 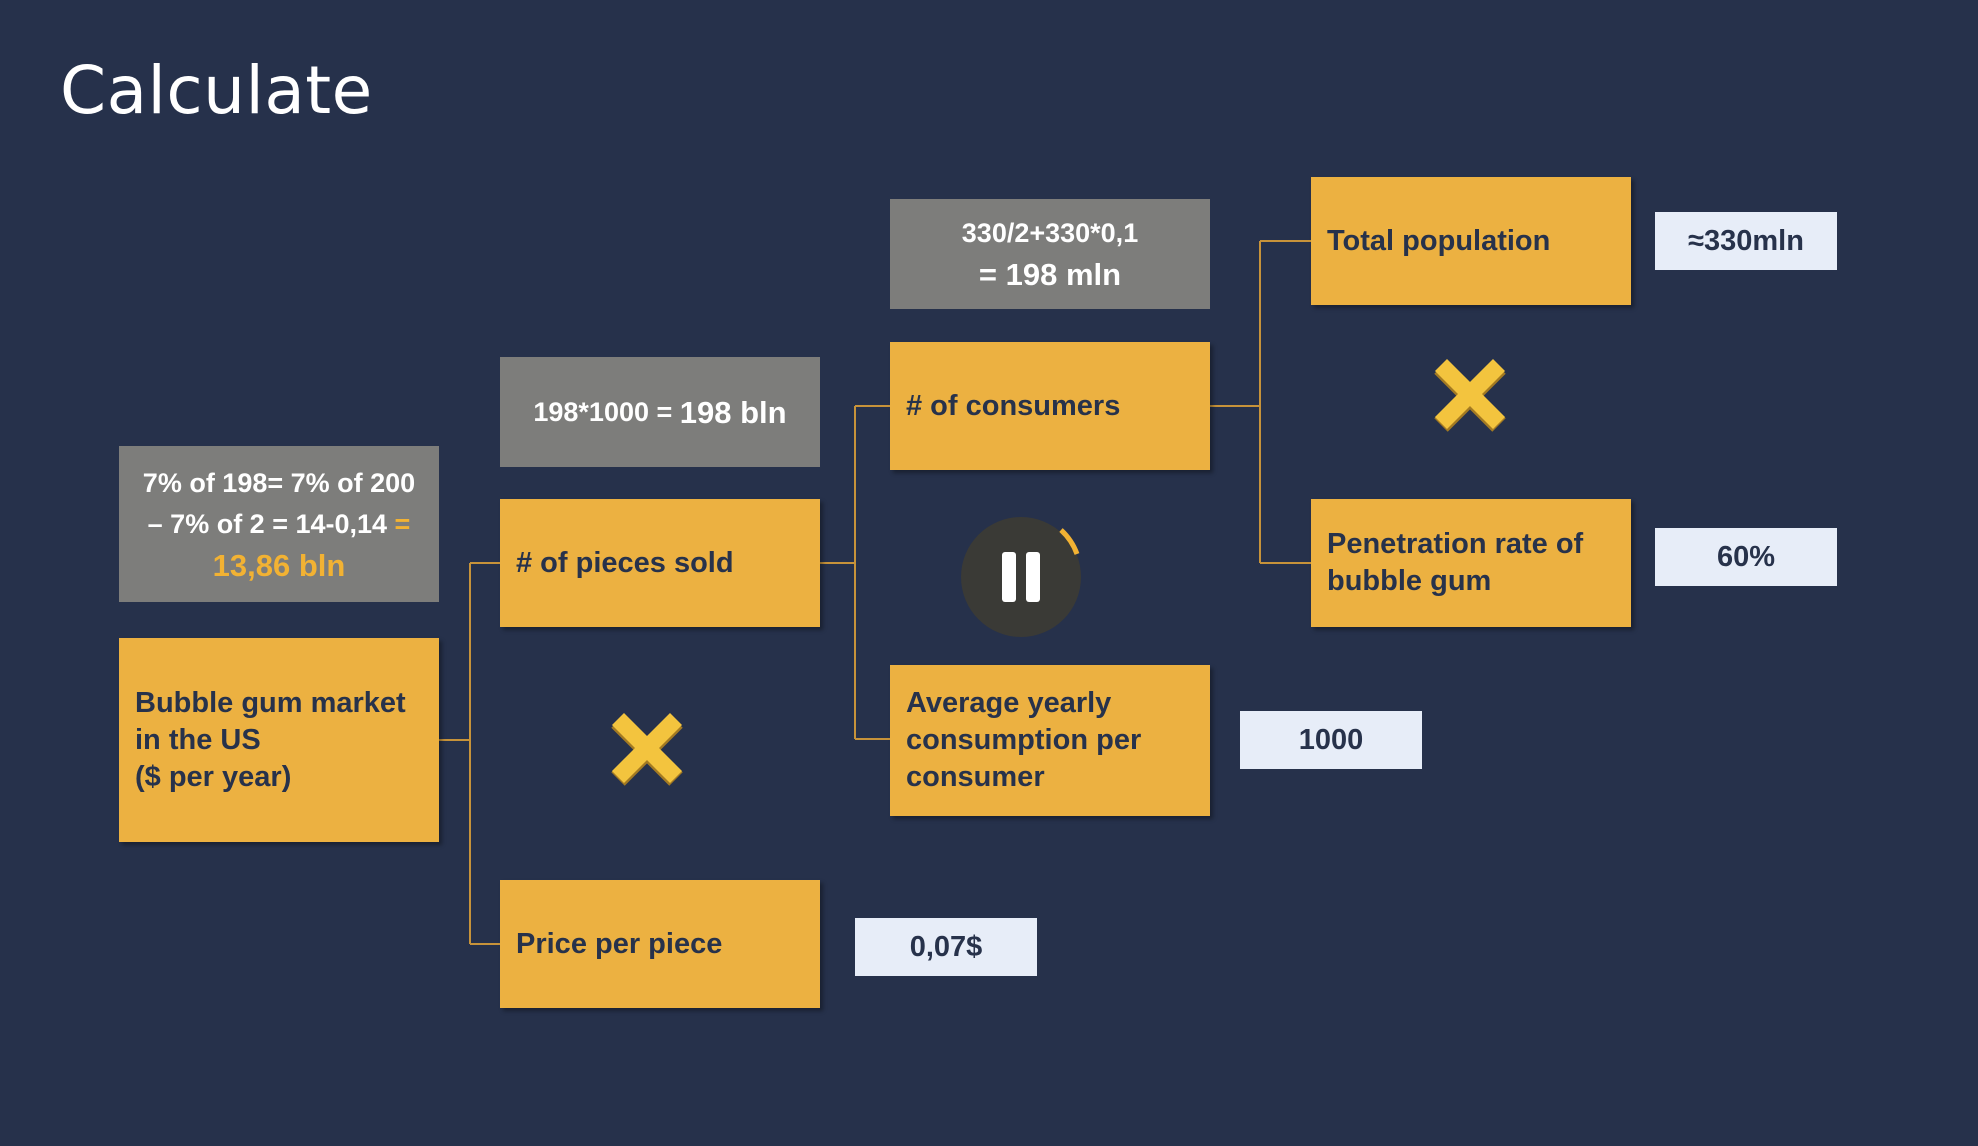 I want to click on node-pieces-sold: # of pieces sold, so click(x=660, y=563).